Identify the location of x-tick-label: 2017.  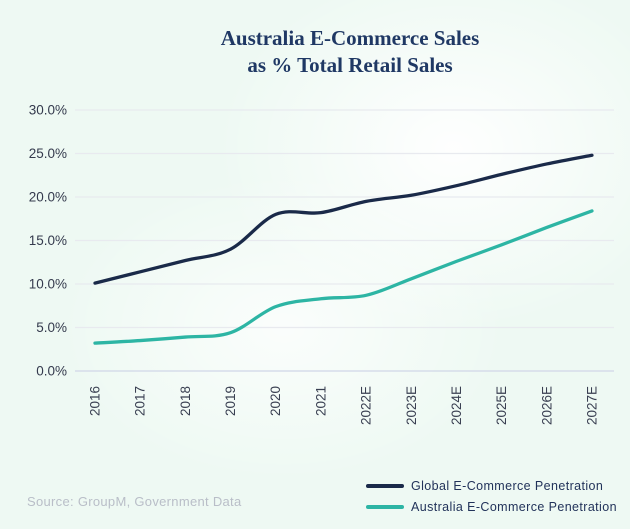
(140, 401).